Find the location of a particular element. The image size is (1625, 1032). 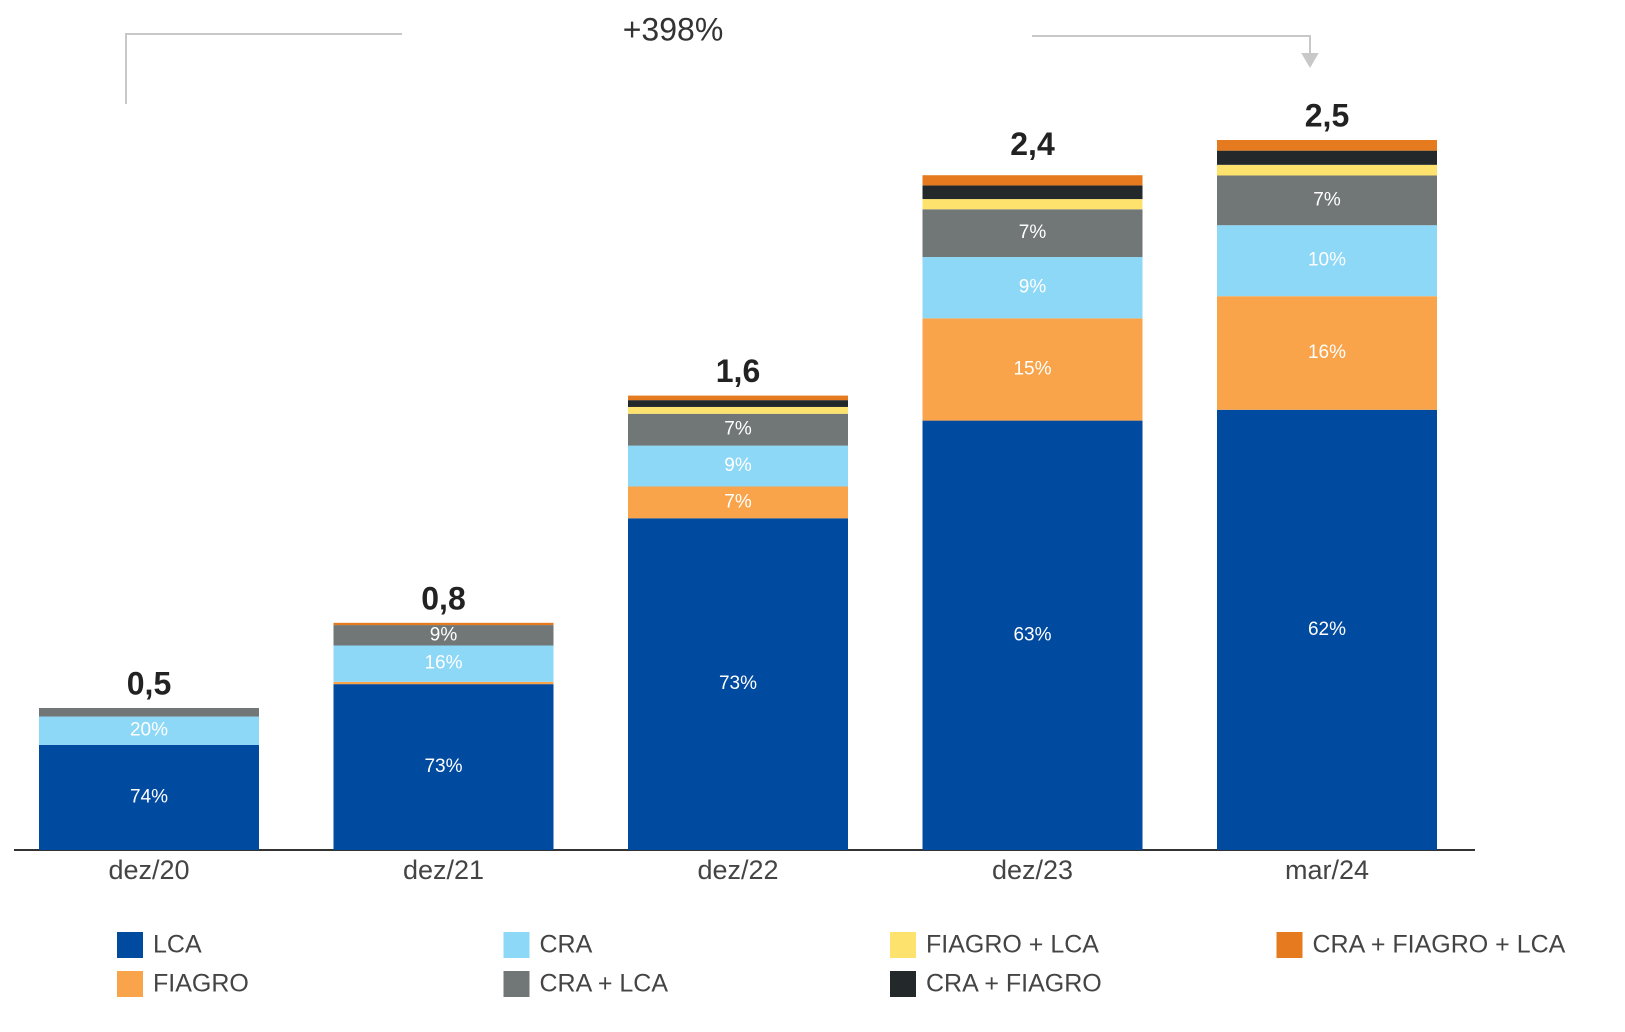

growth-bracket is located at coordinates (722, 68).